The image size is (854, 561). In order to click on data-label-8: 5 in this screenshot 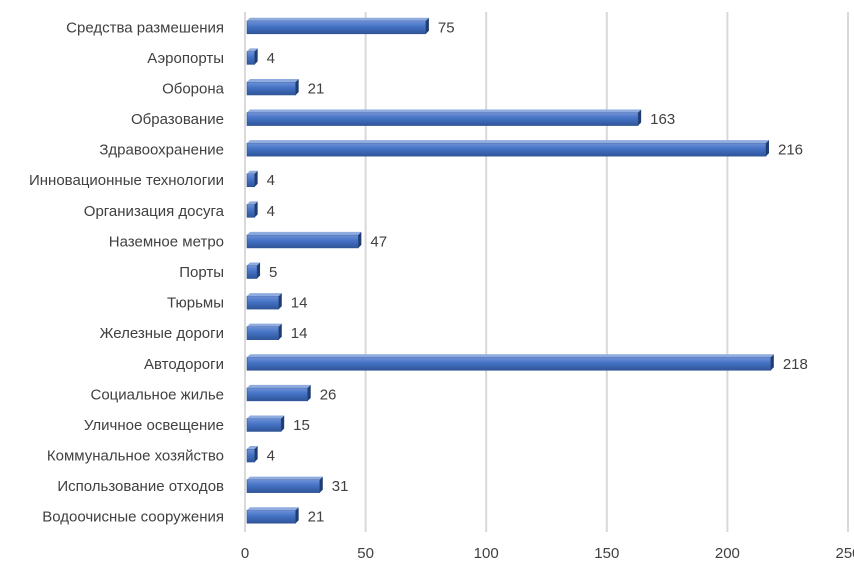, I will do `click(273, 272)`.